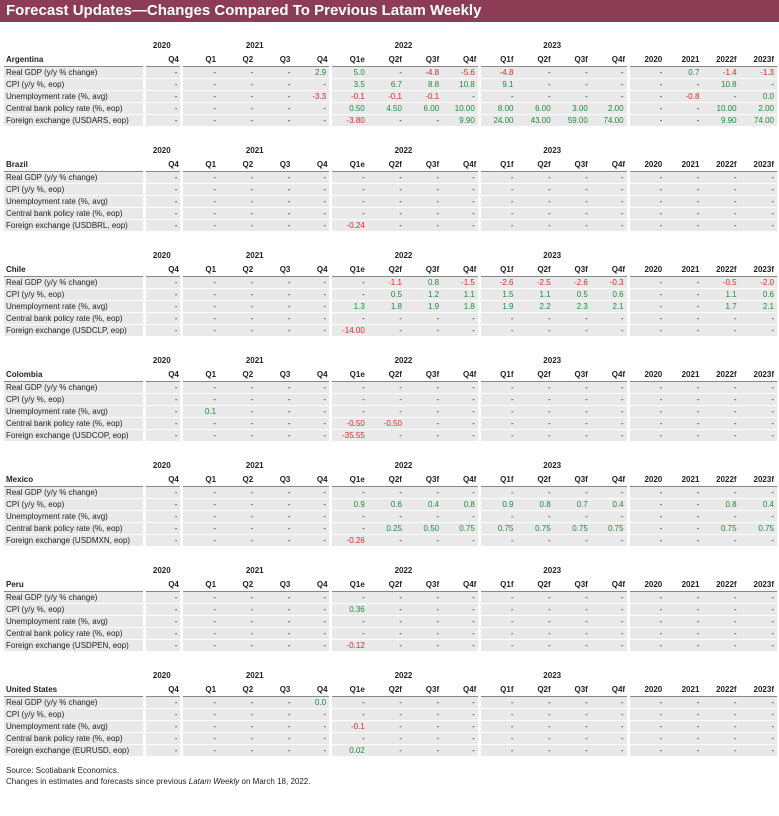  What do you see at coordinates (74, 150) in the screenshot?
I see `blank` at bounding box center [74, 150].